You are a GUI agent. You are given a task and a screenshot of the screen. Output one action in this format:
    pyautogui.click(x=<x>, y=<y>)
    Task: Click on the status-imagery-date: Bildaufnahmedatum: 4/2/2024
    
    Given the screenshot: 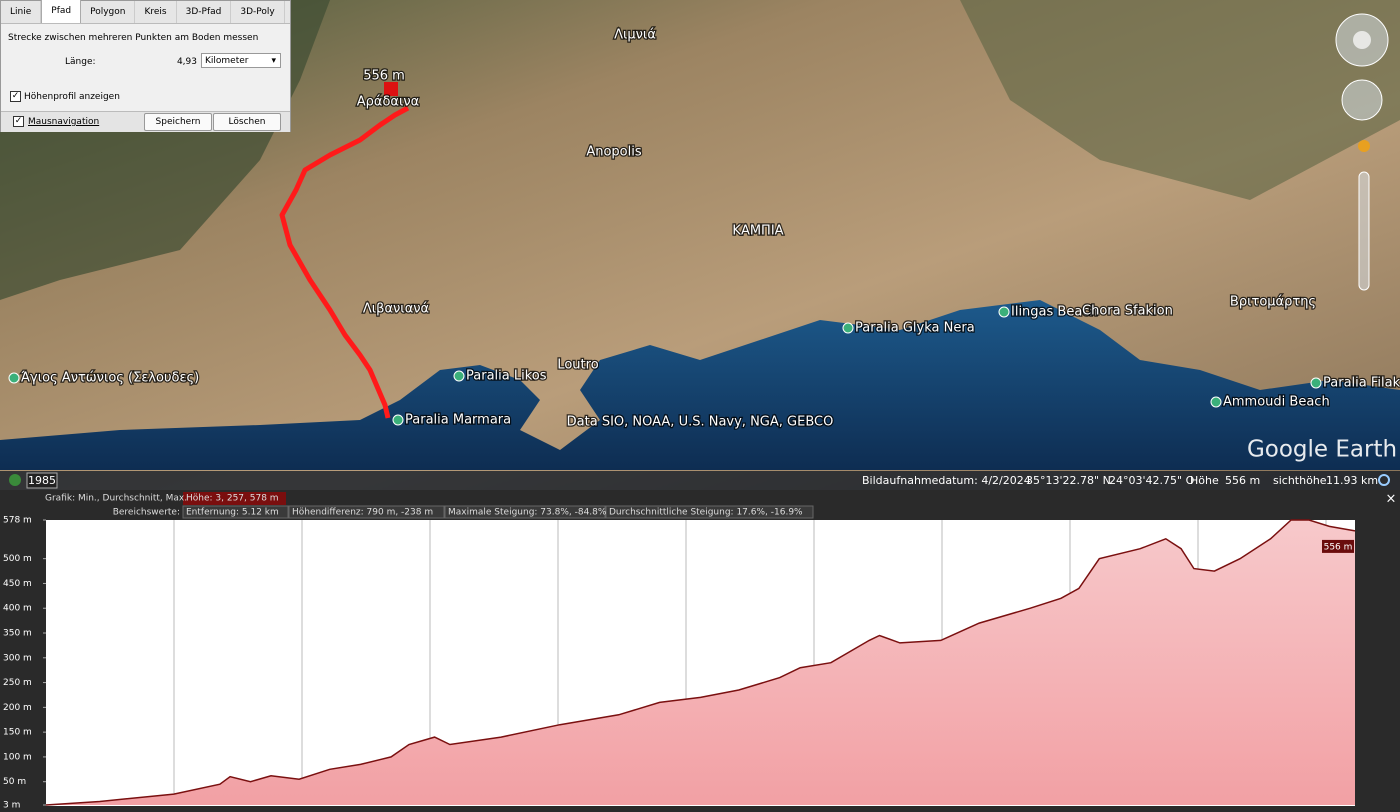 What is the action you would take?
    pyautogui.click(x=946, y=480)
    